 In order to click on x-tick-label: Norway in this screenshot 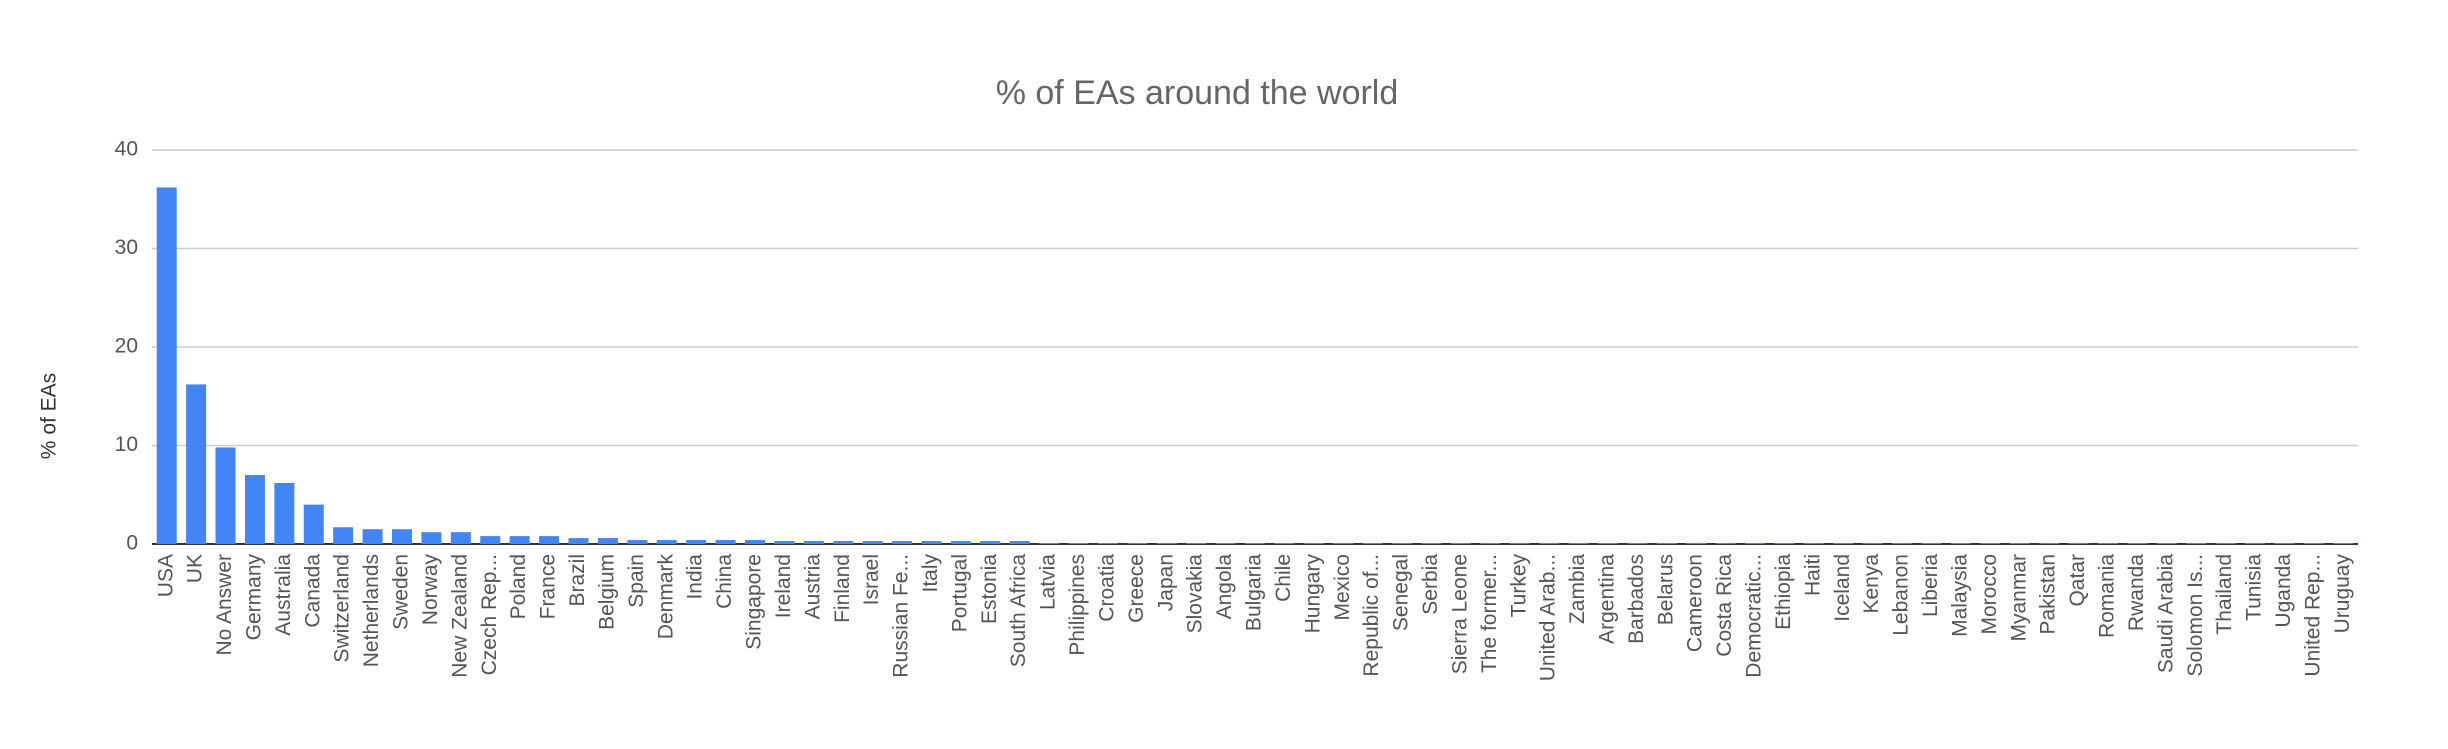, I will do `click(430, 590)`.